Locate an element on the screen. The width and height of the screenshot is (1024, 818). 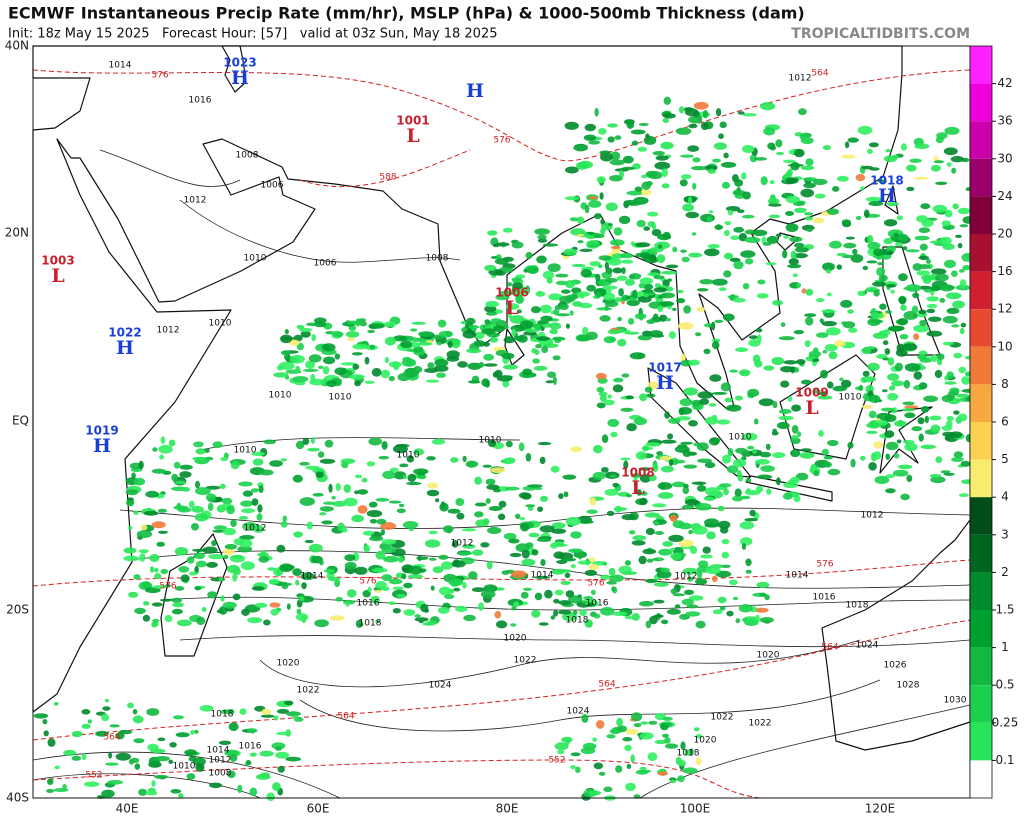
lat-label: 20S is located at coordinates (17, 610).